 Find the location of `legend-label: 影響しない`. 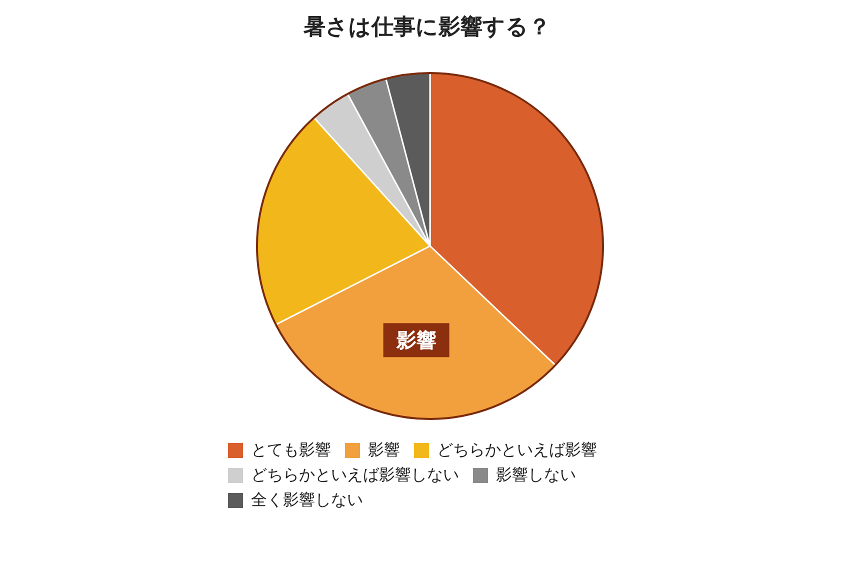

legend-label: 影響しない is located at coordinates (536, 475).